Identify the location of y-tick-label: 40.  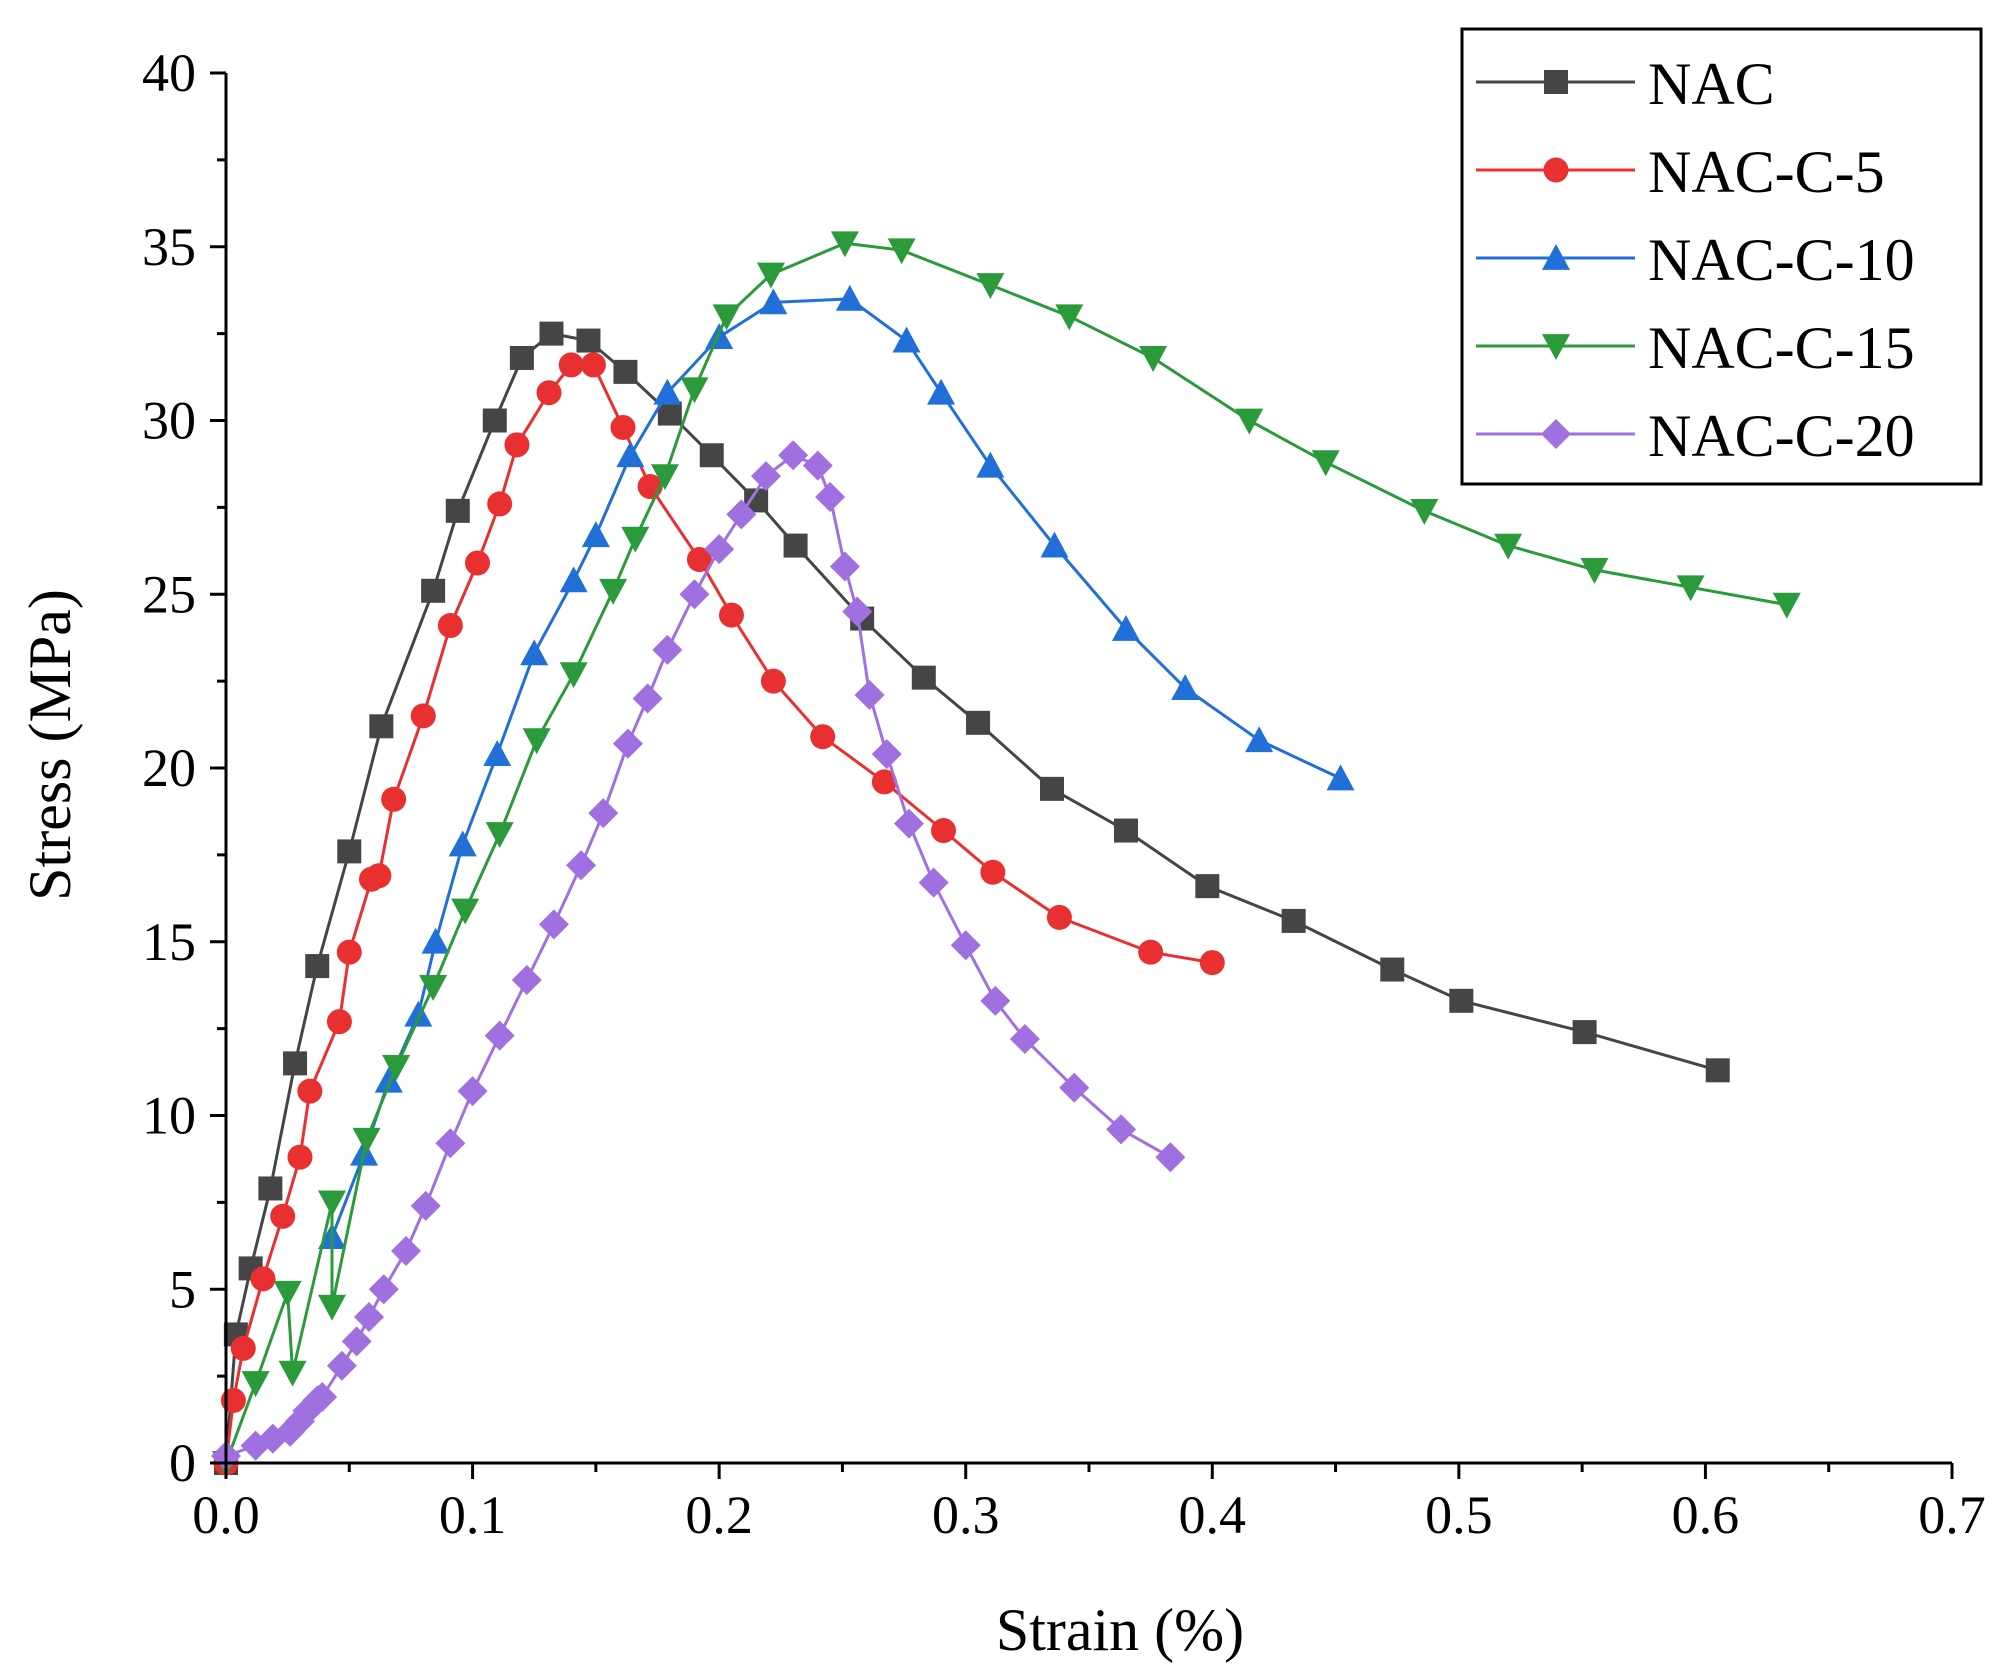
(169, 73).